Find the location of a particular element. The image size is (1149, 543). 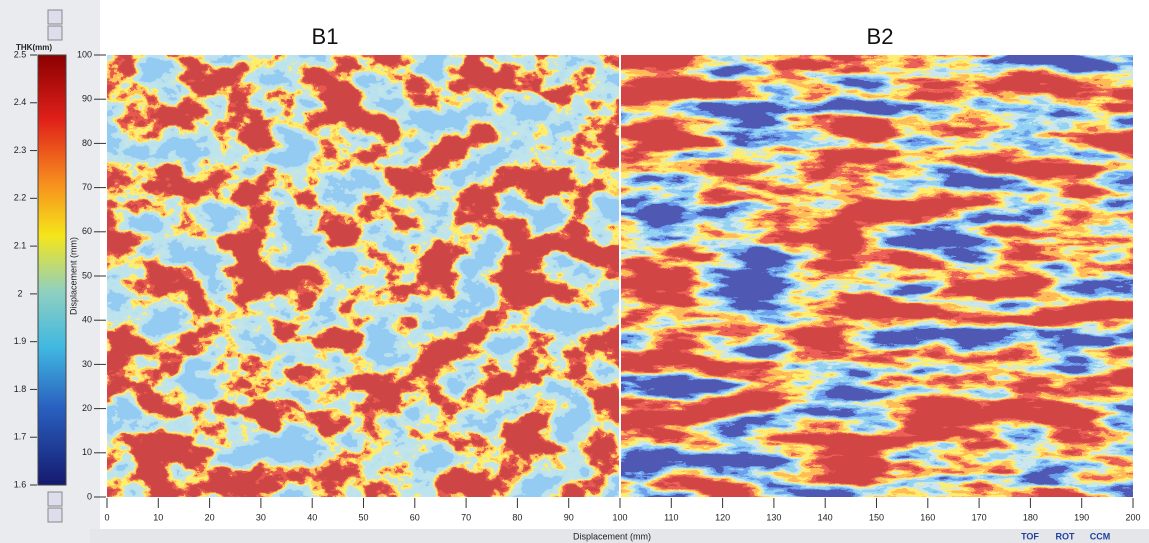

colorbar-title: THK(mm) is located at coordinates (34, 47).